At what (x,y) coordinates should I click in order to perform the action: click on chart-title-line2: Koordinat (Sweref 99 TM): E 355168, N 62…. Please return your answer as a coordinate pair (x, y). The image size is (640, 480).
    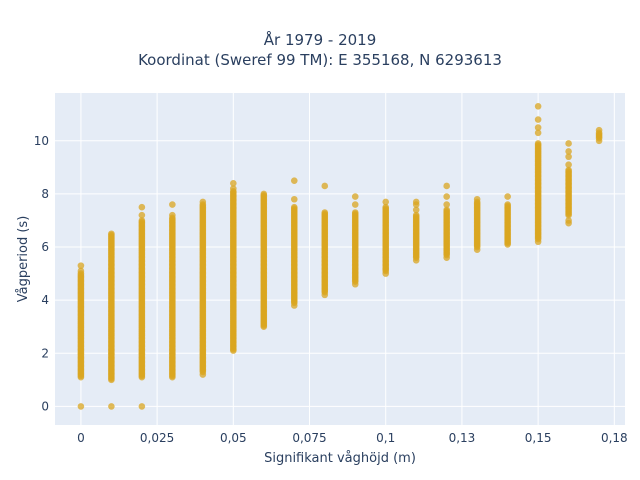
    Looking at the image, I should click on (320, 60).